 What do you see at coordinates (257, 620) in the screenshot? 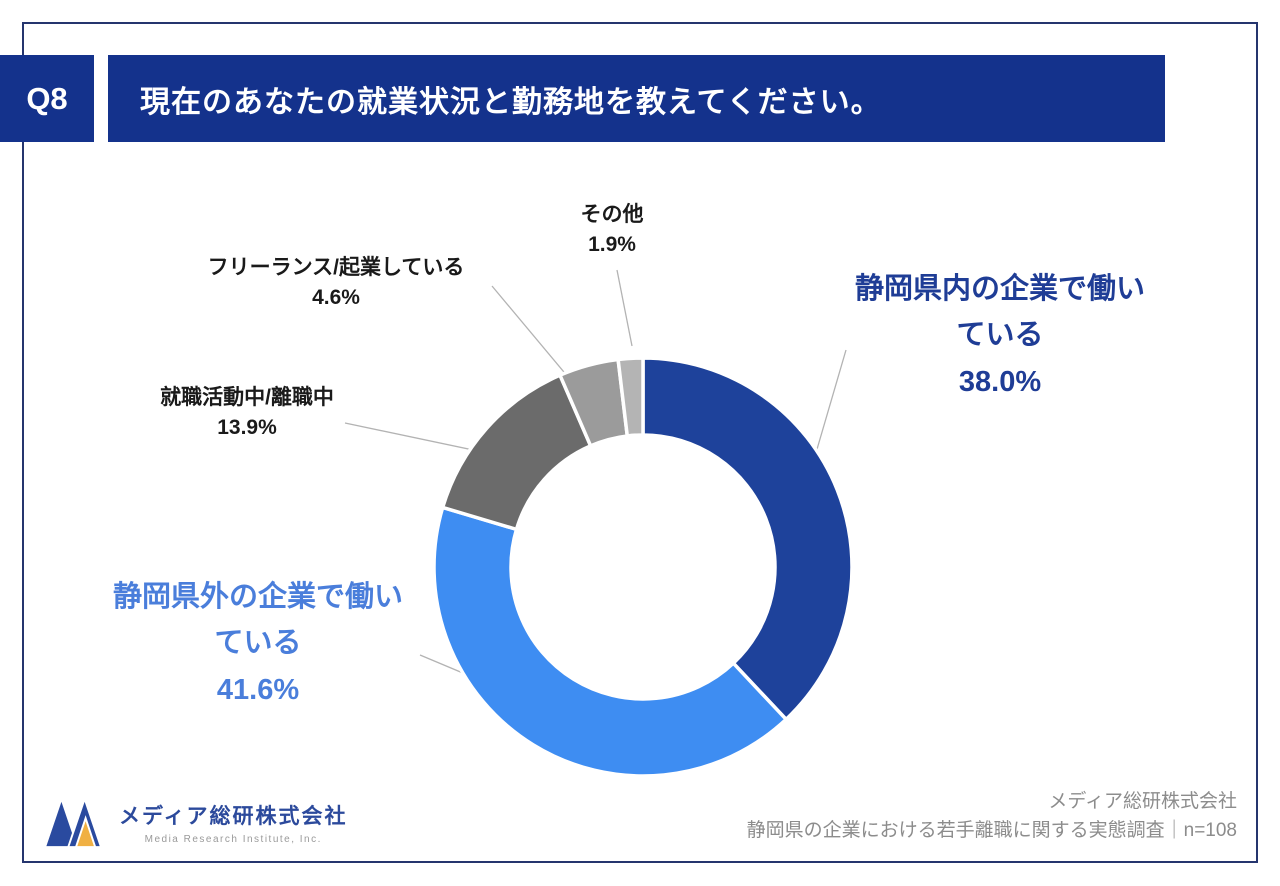
I see `segment-label: 静岡県外の企業で働いている` at bounding box center [257, 620].